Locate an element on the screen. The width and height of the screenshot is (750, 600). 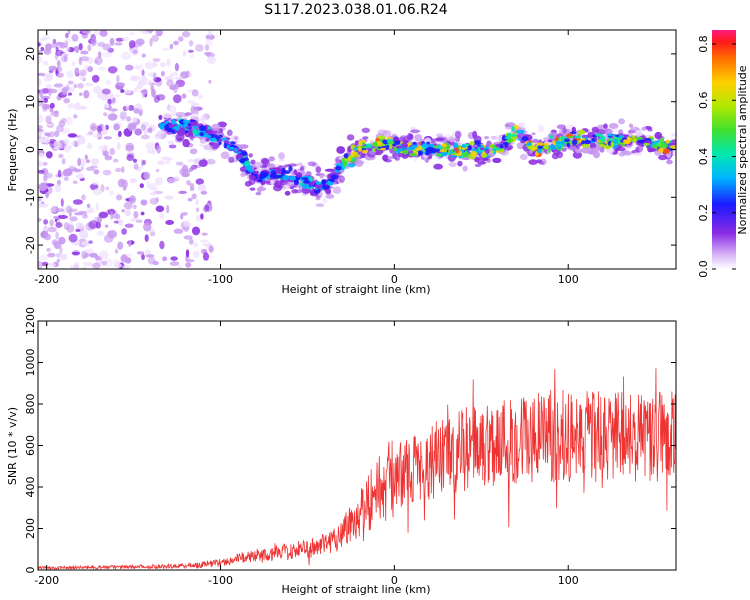
heatmap-y-axis-label: Frequency (Hz) is located at coordinates (12, 150).